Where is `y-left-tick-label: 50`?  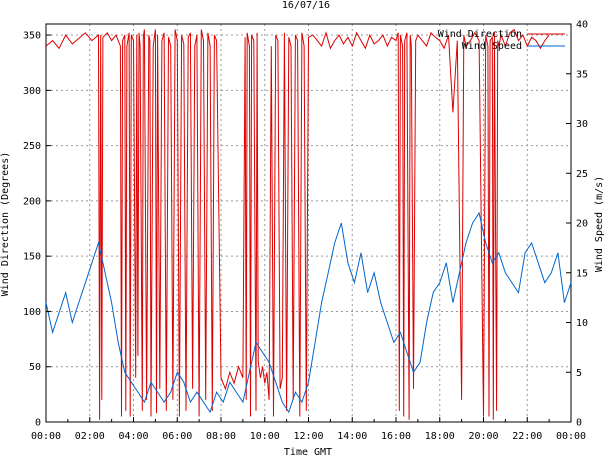
y-left-tick-label: 50 is located at coordinates (35, 367).